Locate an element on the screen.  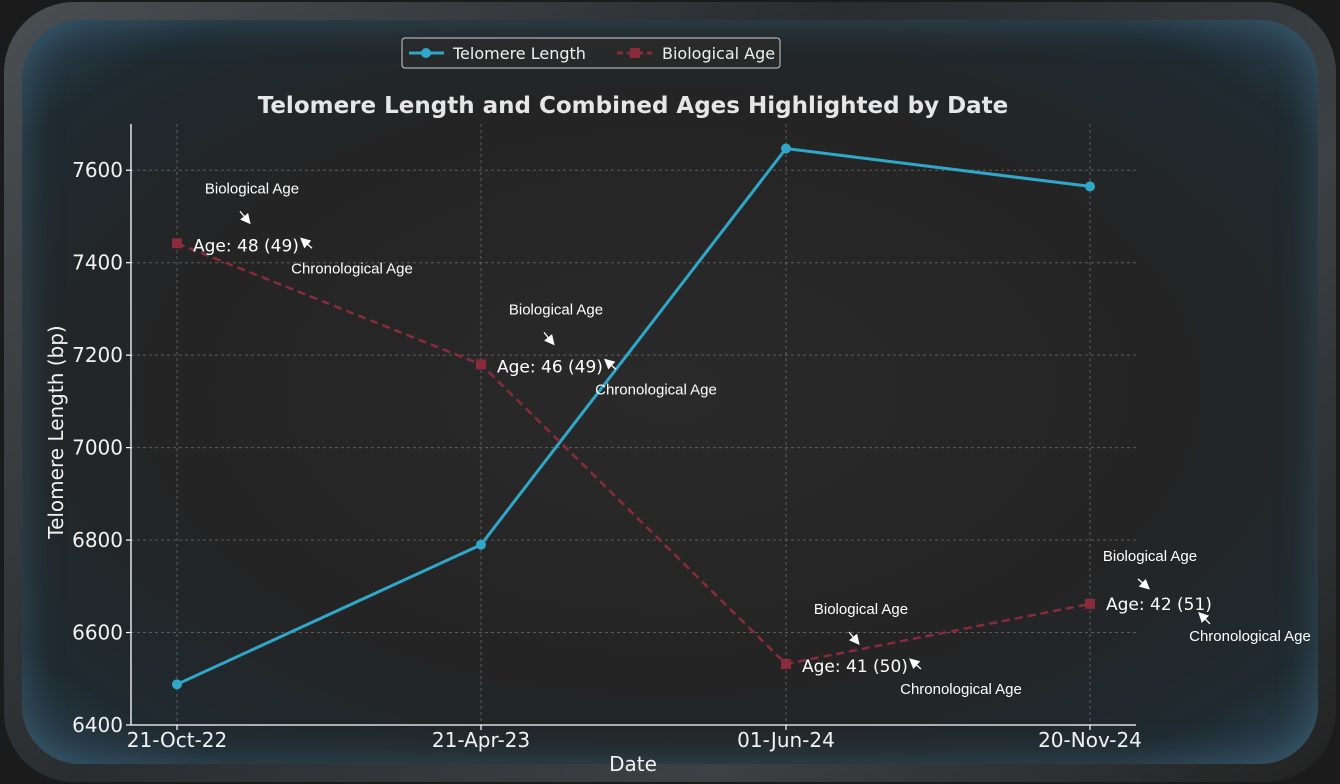
legend-marker-biological is located at coordinates (635, 53).